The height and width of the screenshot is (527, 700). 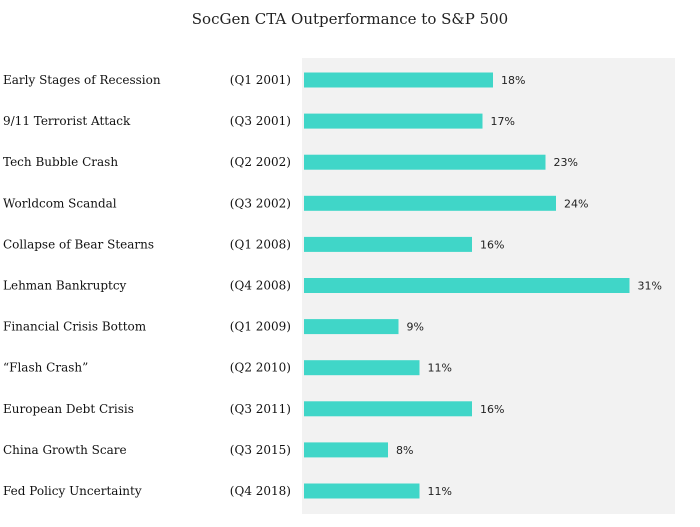 What do you see at coordinates (65, 450) in the screenshot?
I see `category-label: China Growth Scare` at bounding box center [65, 450].